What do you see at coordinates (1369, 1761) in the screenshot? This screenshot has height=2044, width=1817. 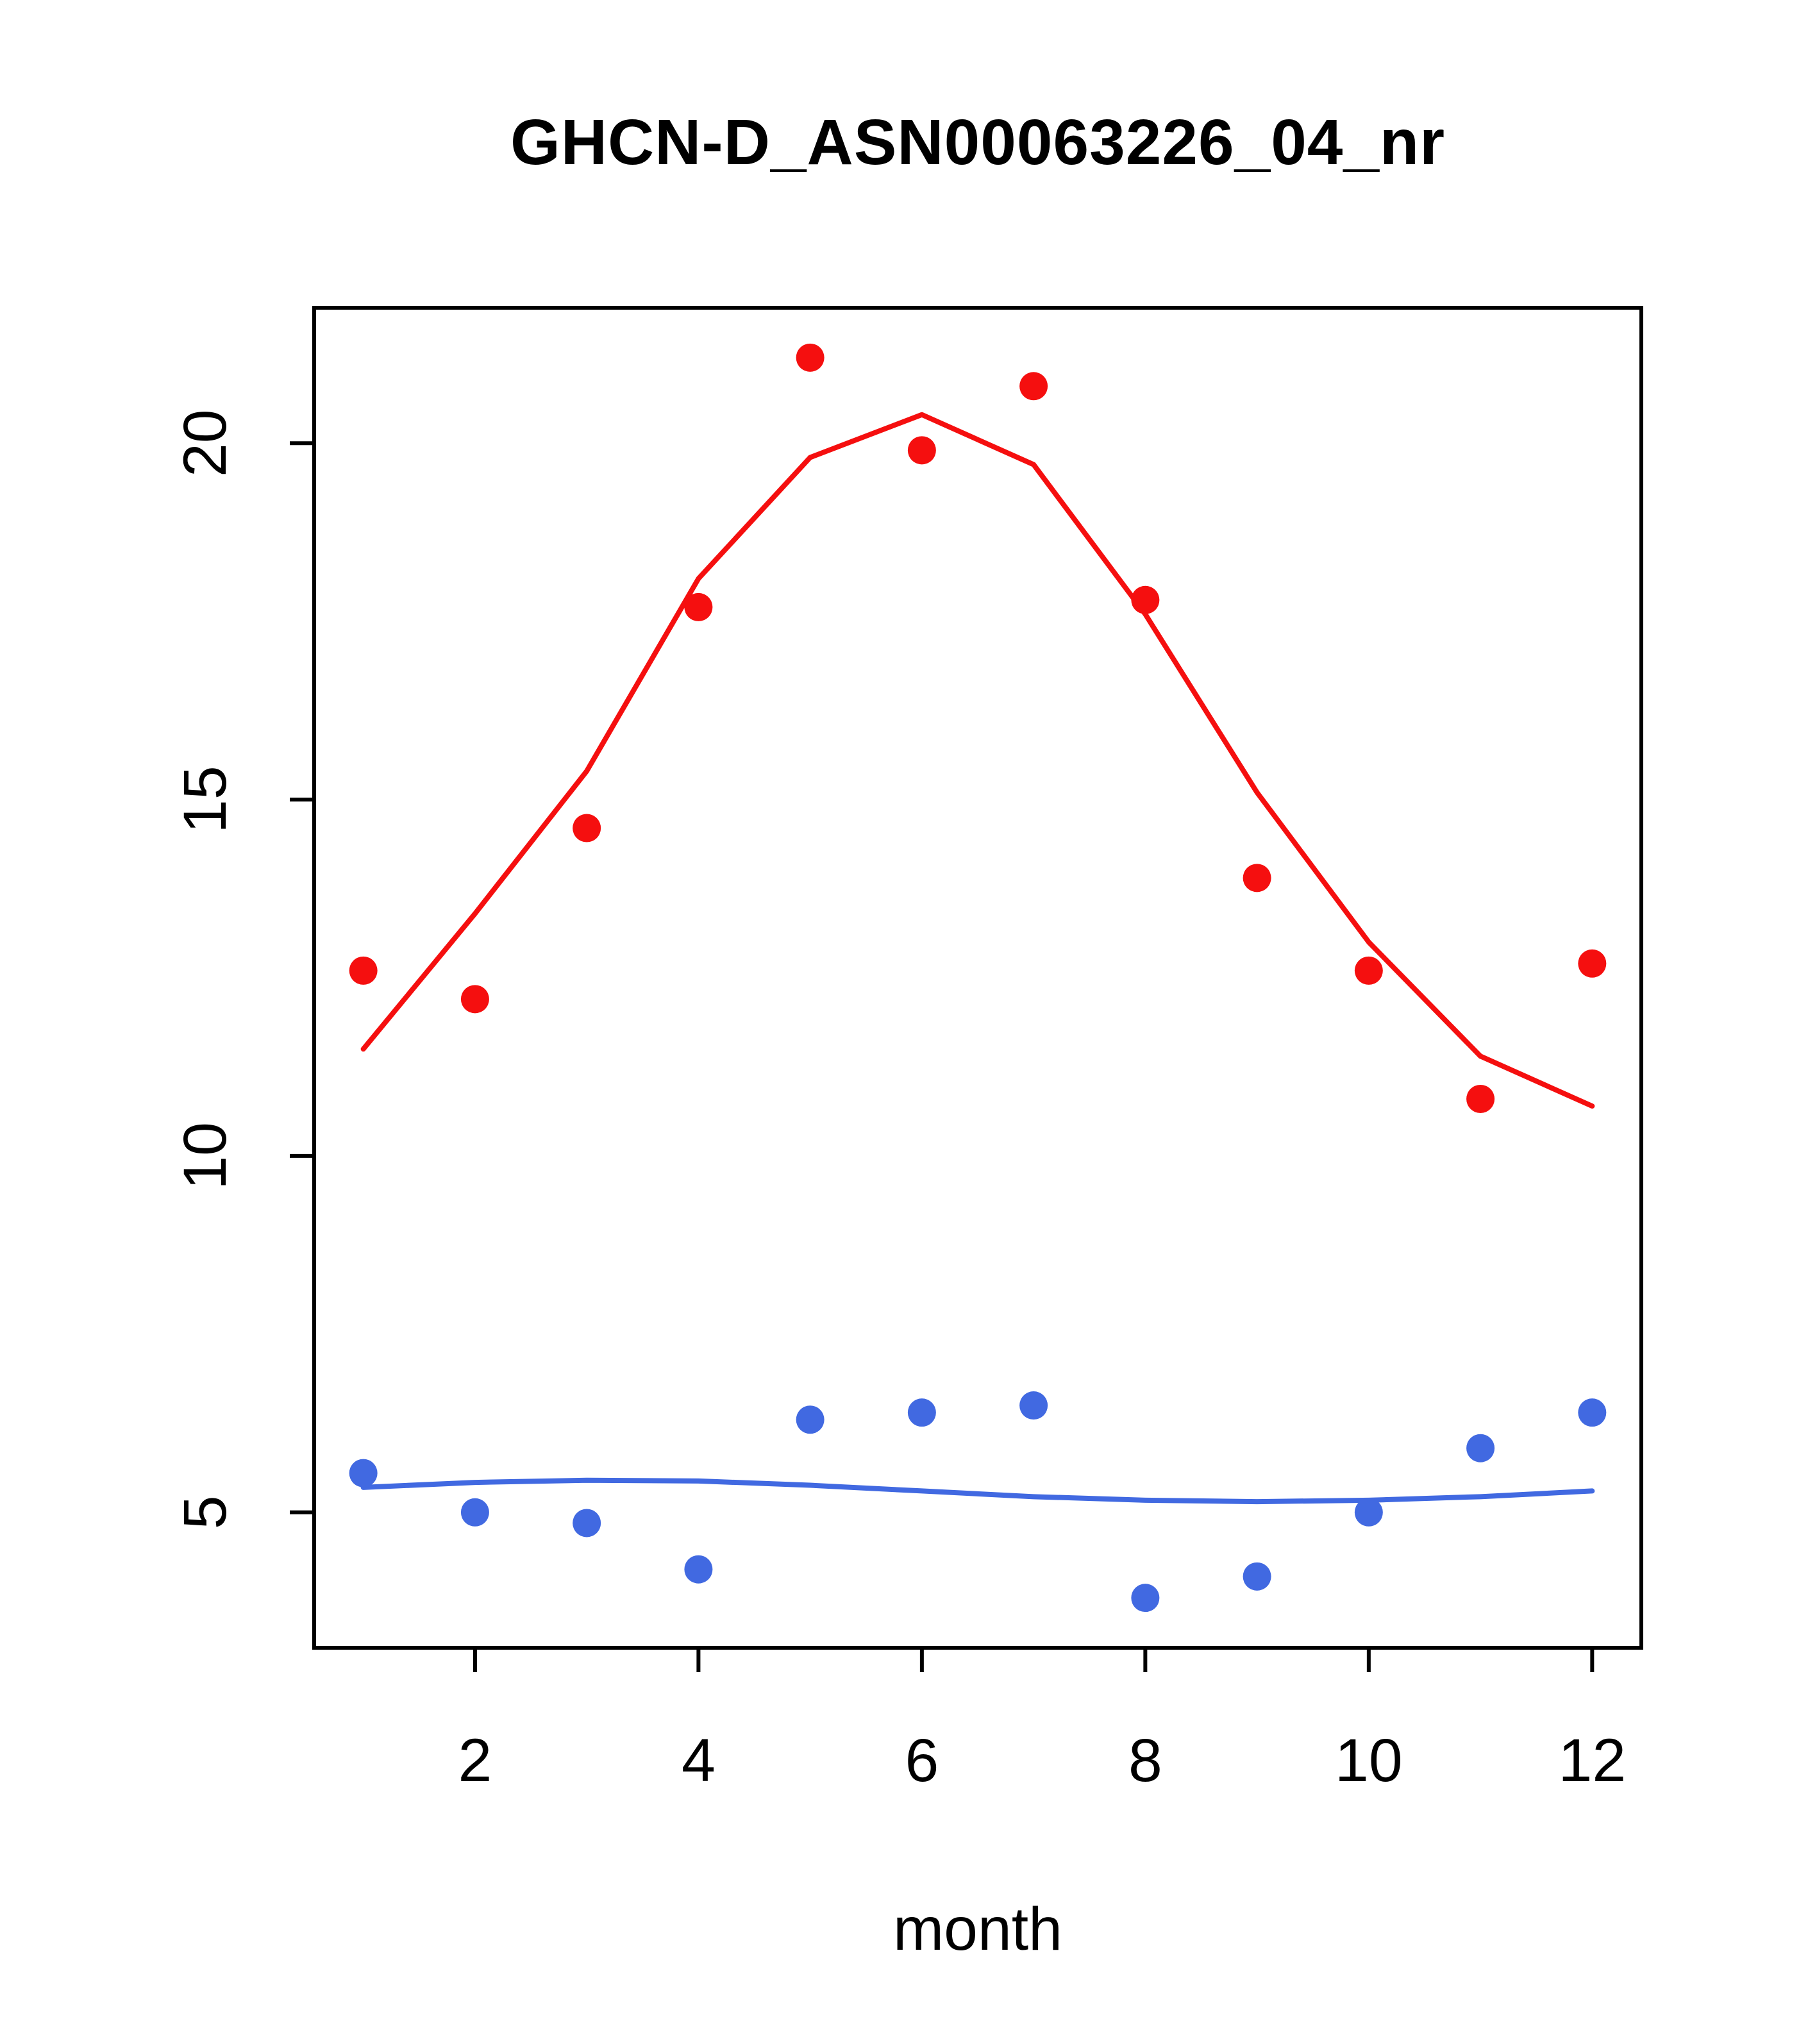 I see `x-tick-label: 10` at bounding box center [1369, 1761].